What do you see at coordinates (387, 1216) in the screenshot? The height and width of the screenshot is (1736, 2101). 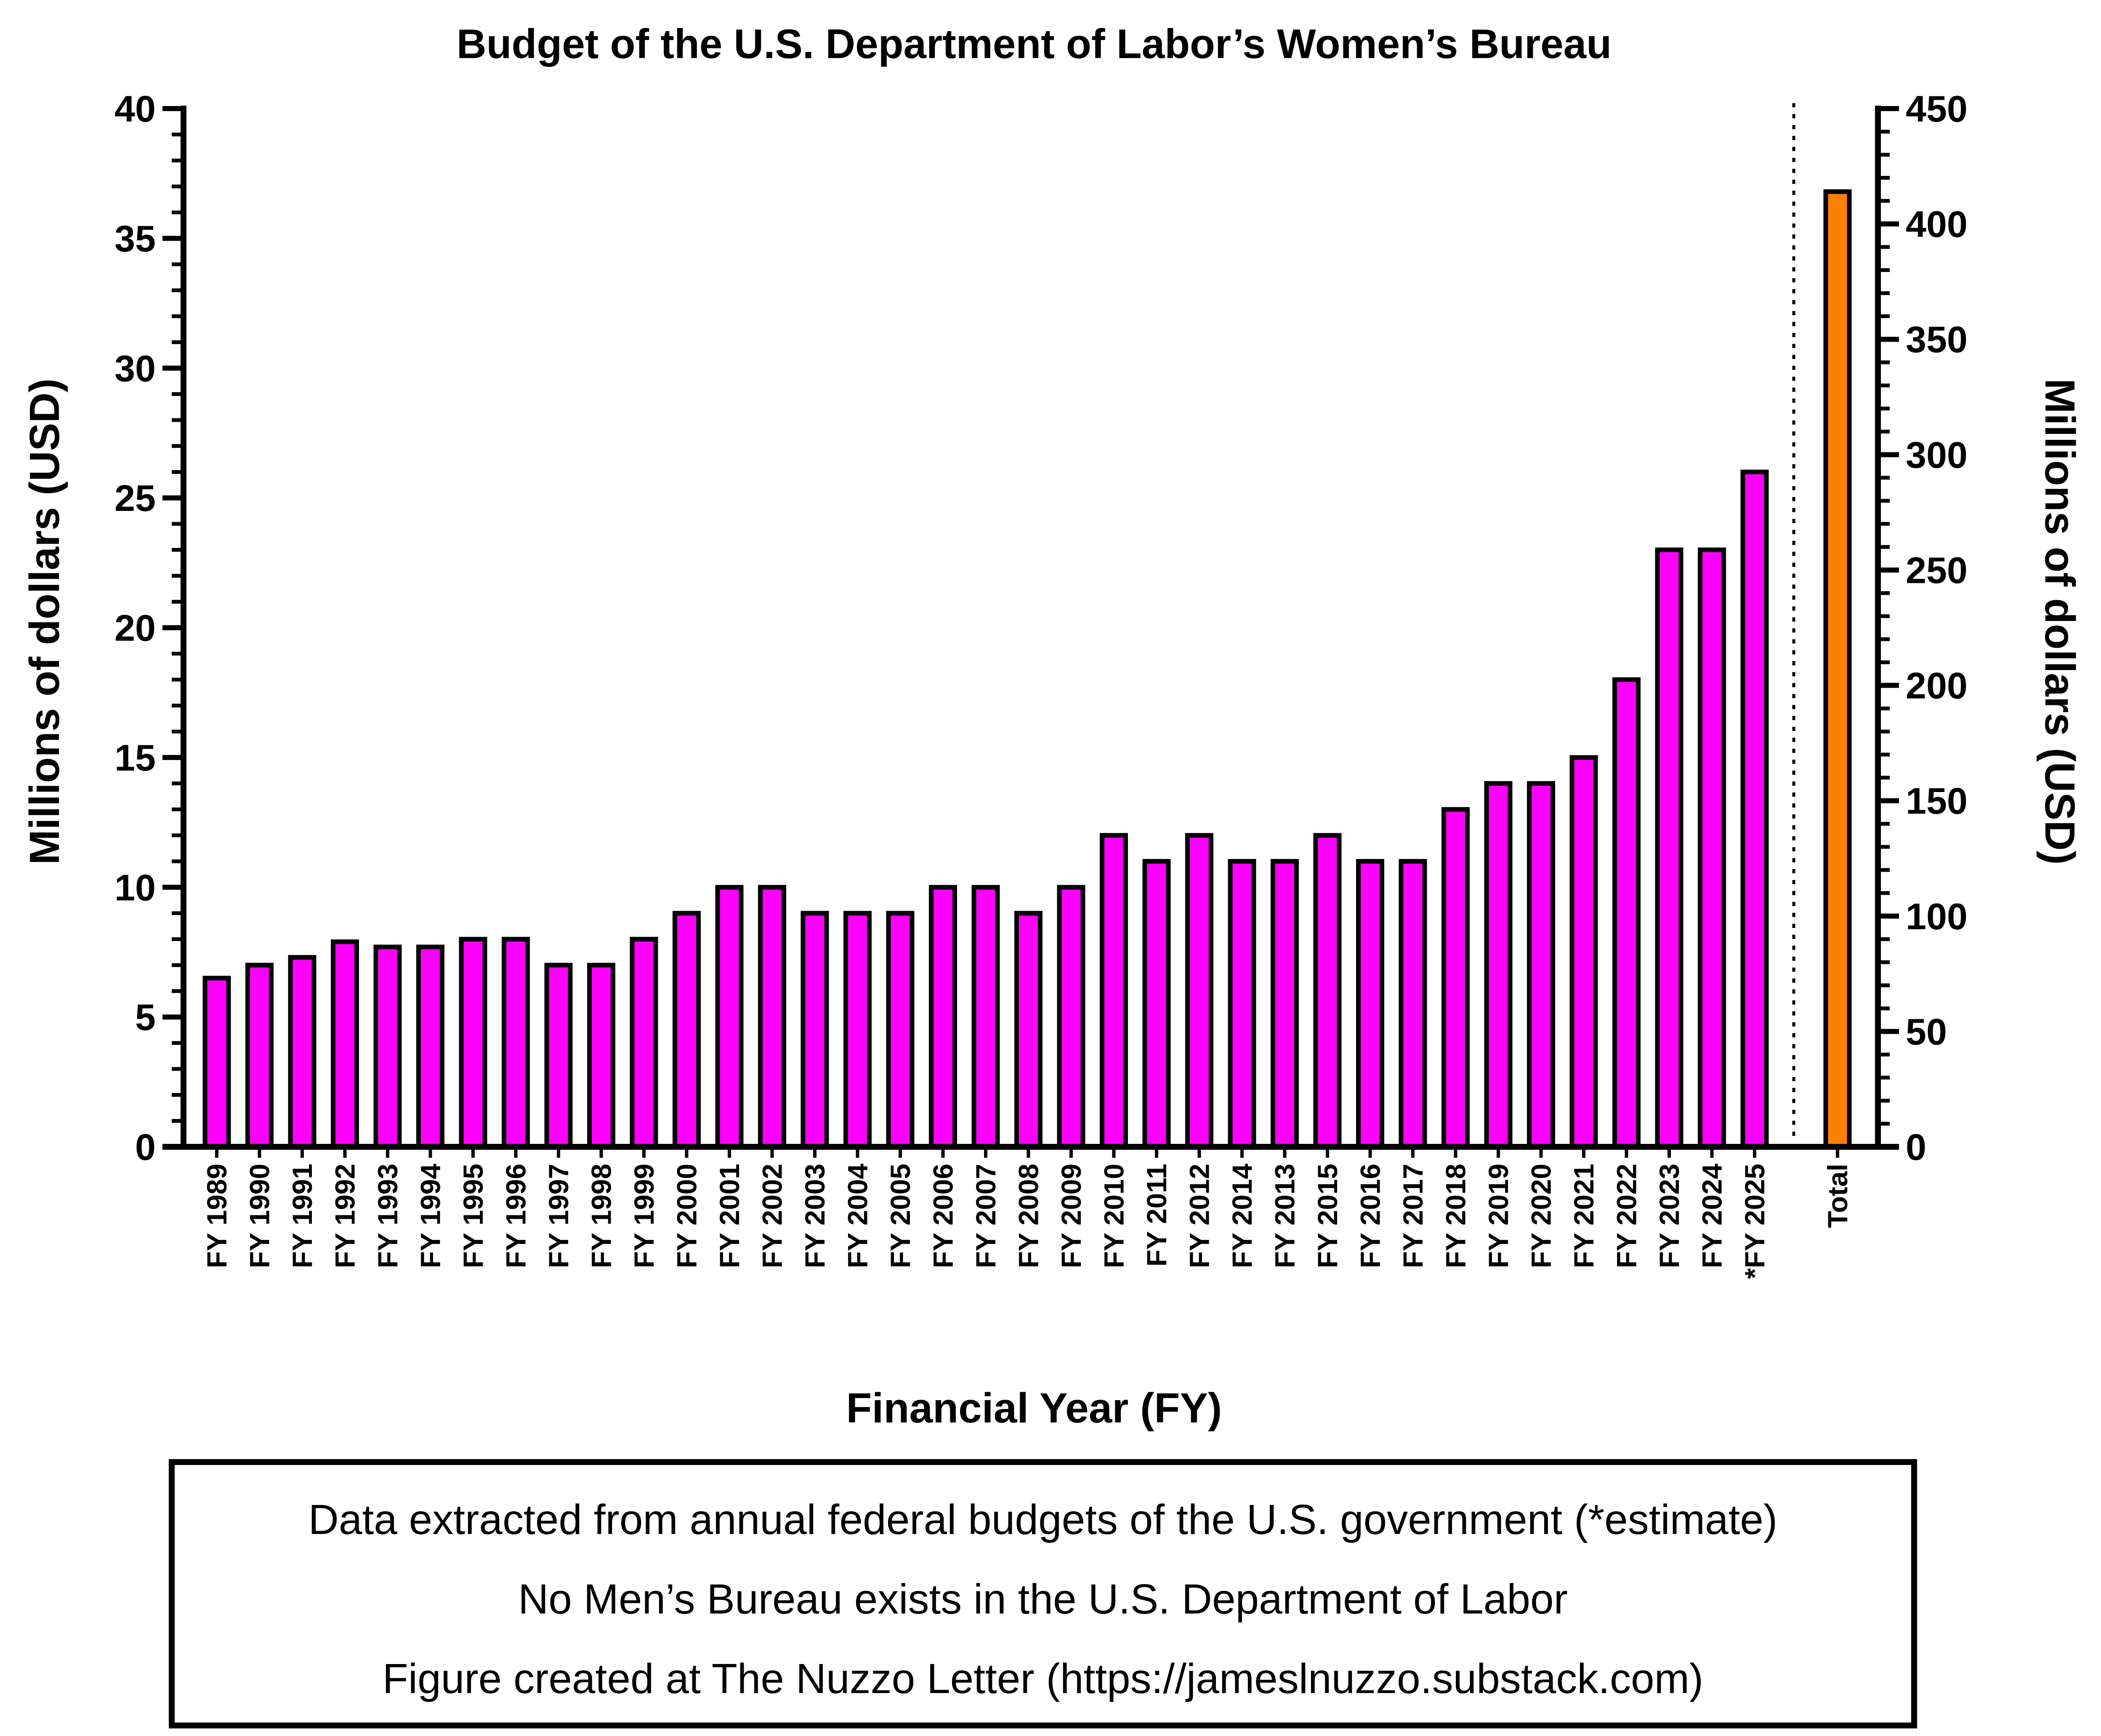 I see `x-tick-label: FY 1993` at bounding box center [387, 1216].